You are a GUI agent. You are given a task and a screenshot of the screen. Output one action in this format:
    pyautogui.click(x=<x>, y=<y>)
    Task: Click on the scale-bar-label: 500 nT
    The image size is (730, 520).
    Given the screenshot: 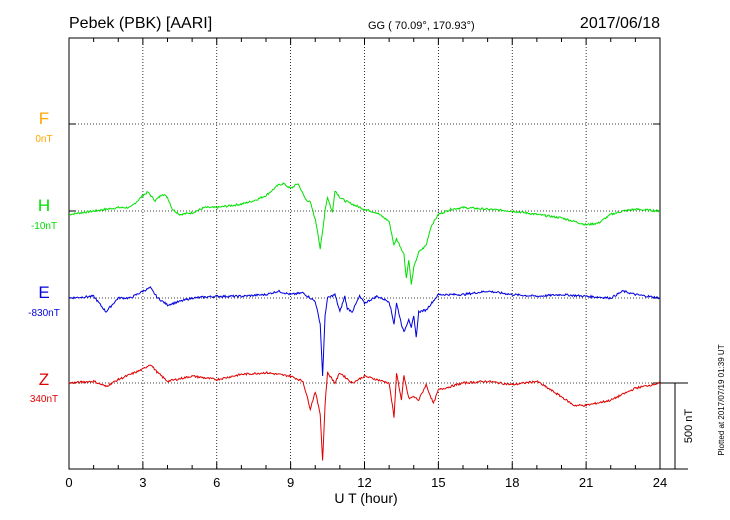 What is the action you would take?
    pyautogui.click(x=689, y=426)
    